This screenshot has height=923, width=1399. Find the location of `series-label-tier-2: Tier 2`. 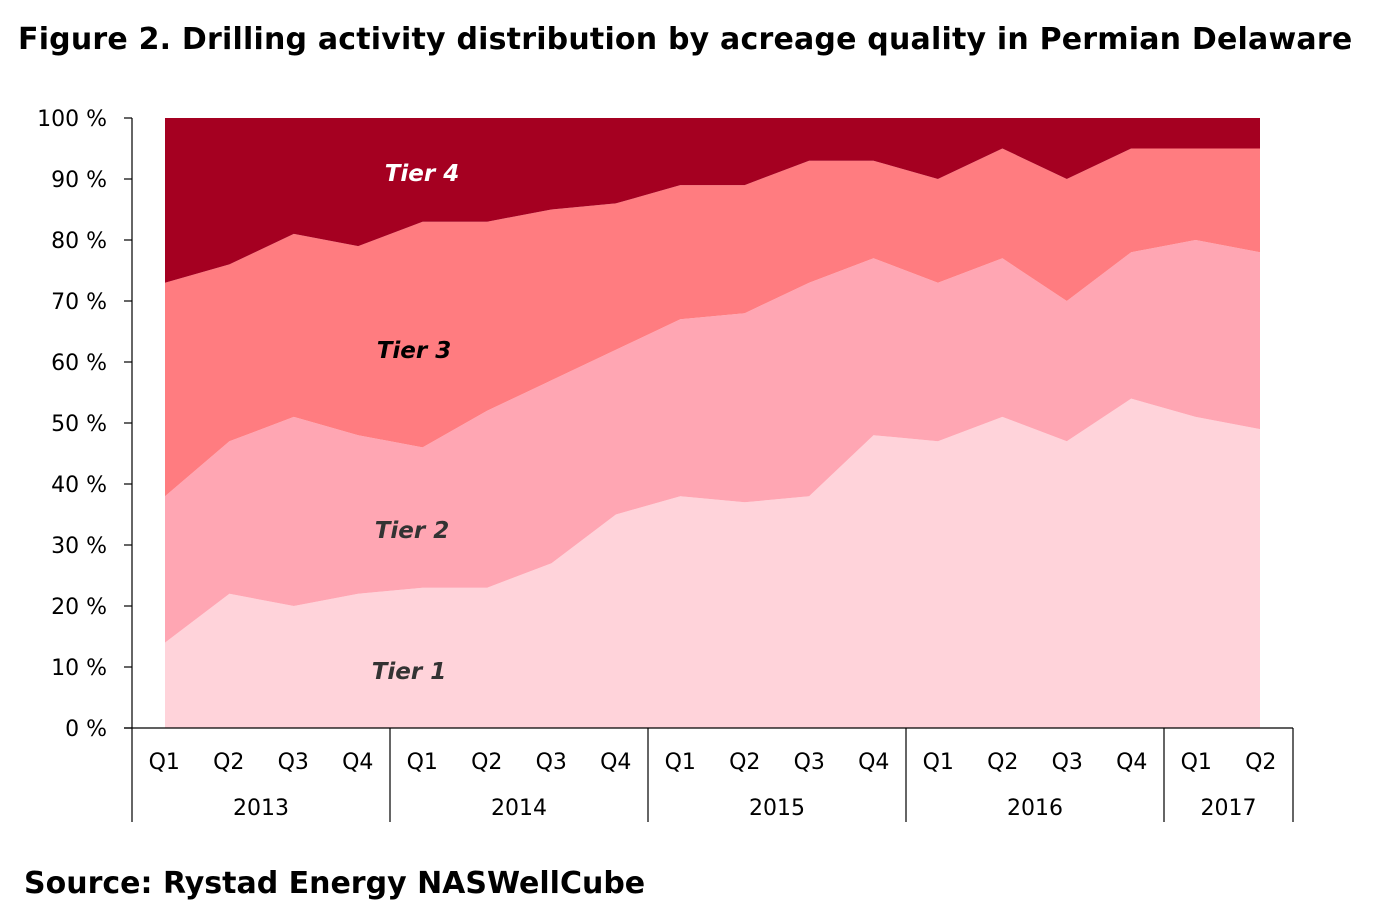

series-label-tier-2: Tier 2 is located at coordinates (412, 531).